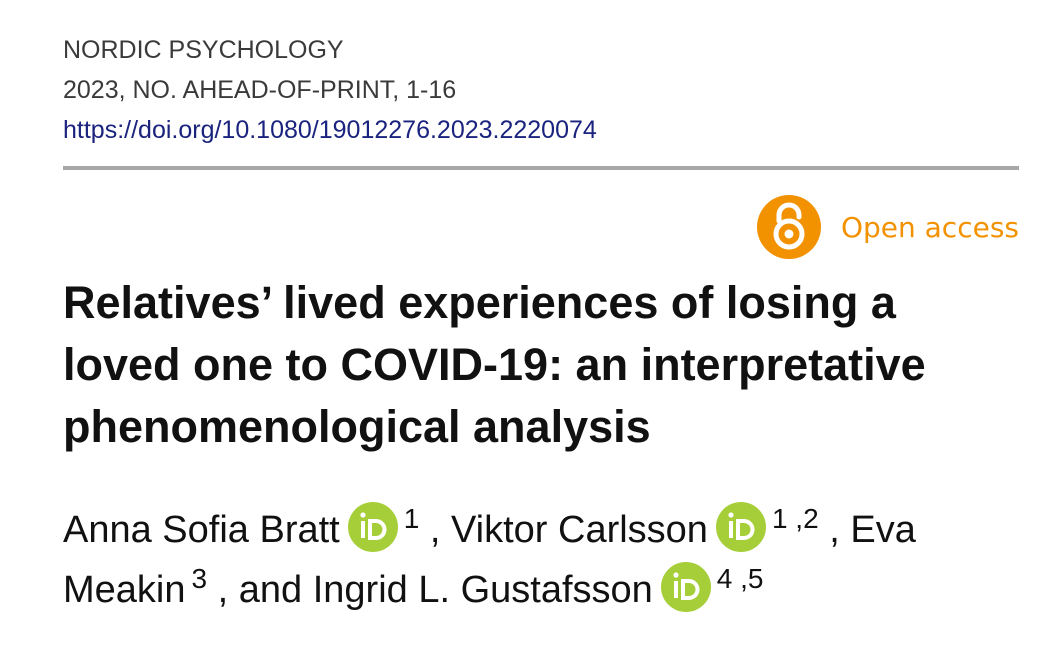  Describe the element at coordinates (260, 90) in the screenshot. I see `journal-issue: 2023, NO. AHEAD-OF-PRINT, 1-16` at that location.